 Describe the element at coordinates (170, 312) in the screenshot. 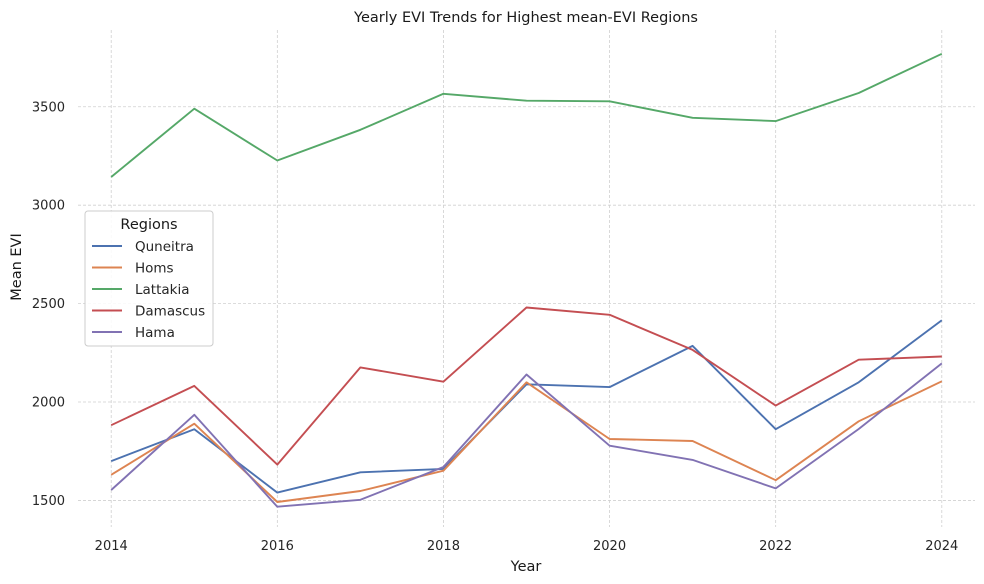

I see `legend-label-damascus: Damascus` at that location.